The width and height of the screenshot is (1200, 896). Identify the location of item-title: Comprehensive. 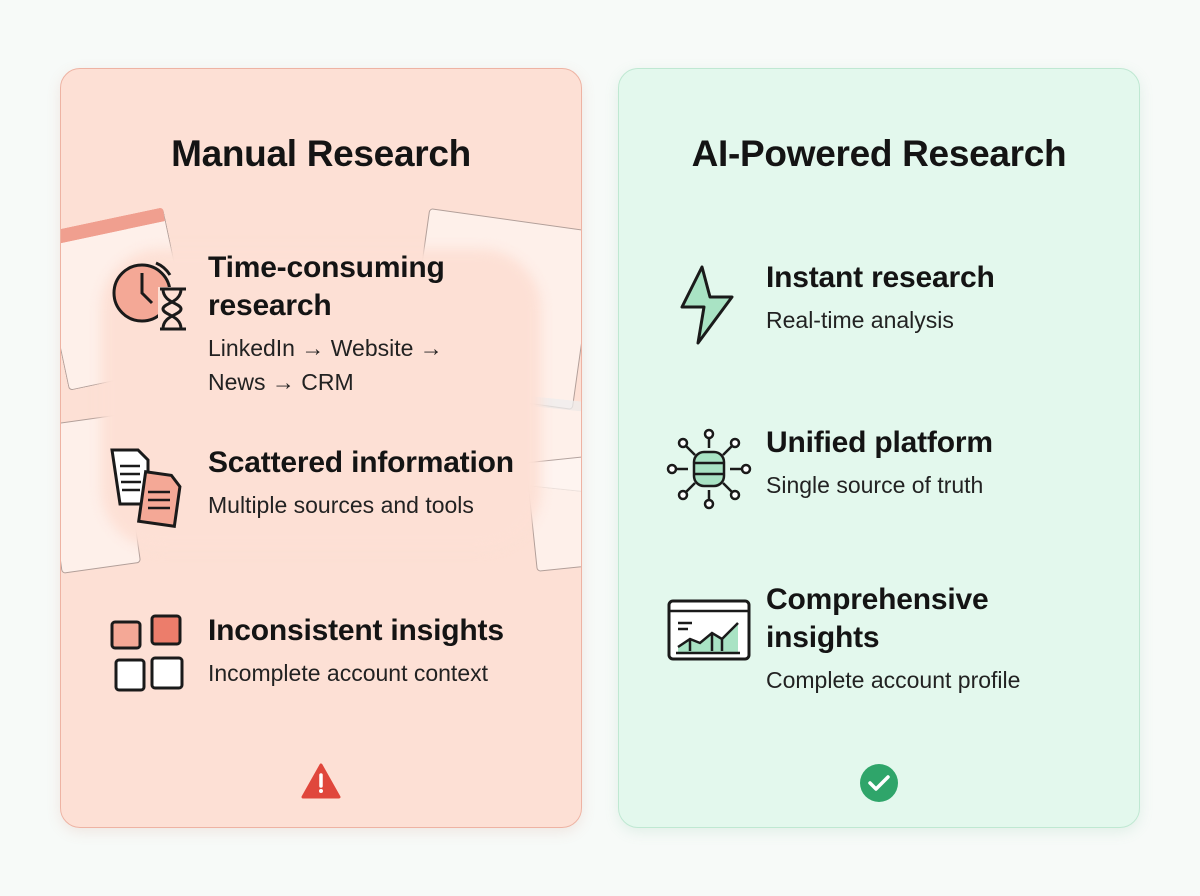
(877, 599).